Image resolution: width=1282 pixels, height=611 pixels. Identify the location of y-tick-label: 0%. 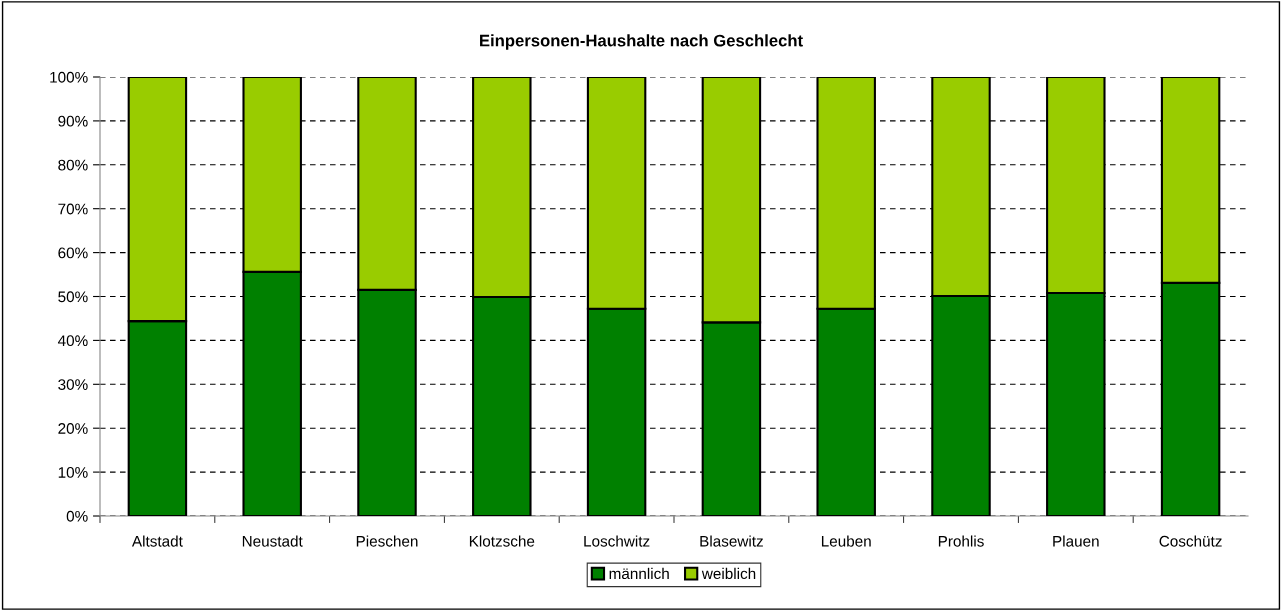
(77, 516).